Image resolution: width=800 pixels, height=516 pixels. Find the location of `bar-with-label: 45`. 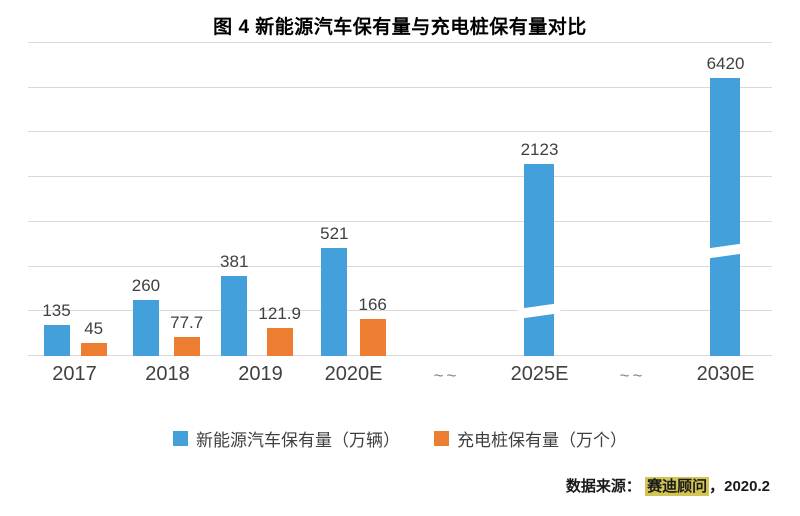

bar-with-label: 45 is located at coordinates (93, 337).